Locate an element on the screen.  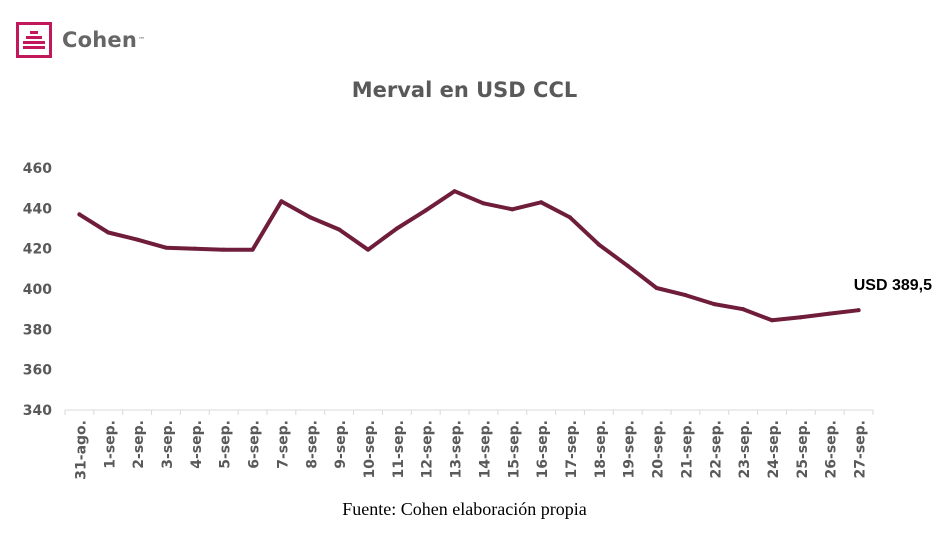
x-tick-label: 25-sep. is located at coordinates (803, 449).